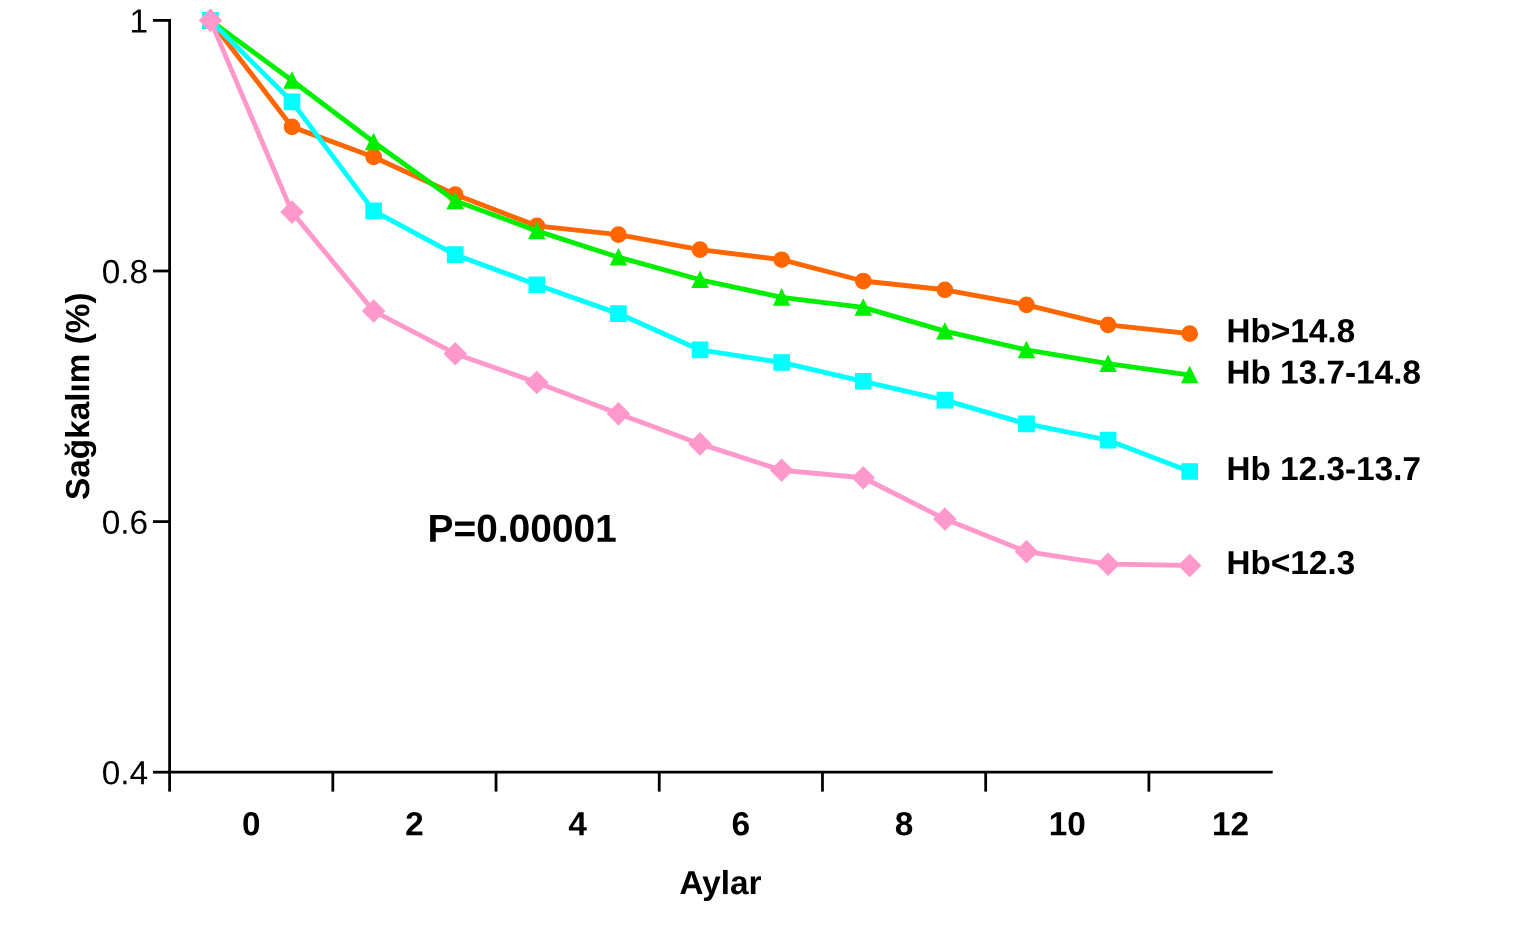 This screenshot has height=927, width=1528. What do you see at coordinates (577, 824) in the screenshot?
I see `x-tick-label: 4` at bounding box center [577, 824].